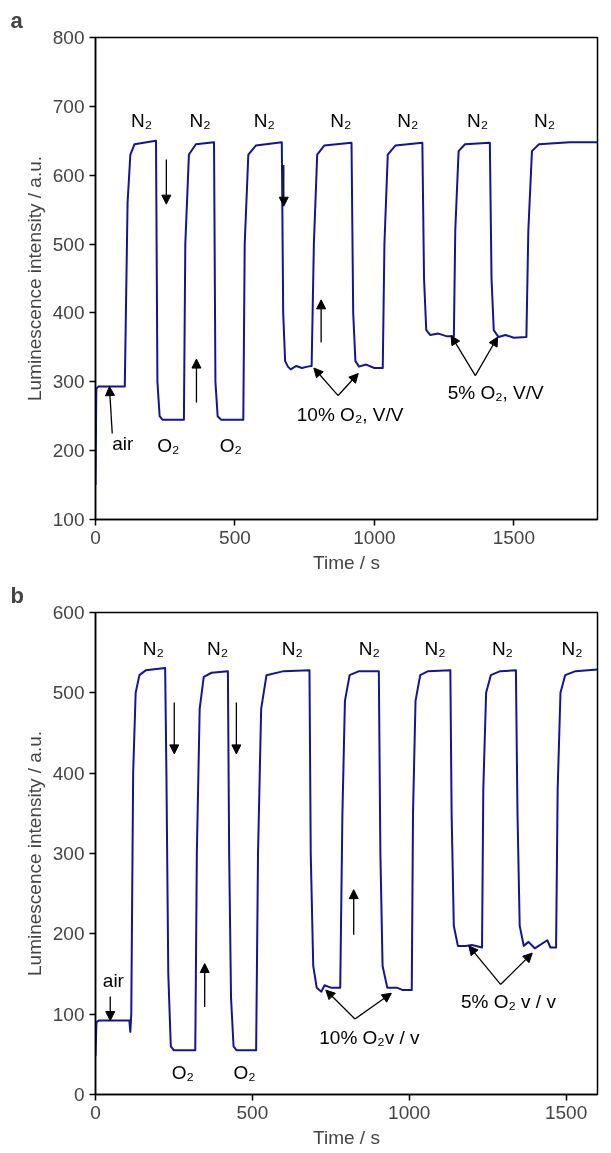 This screenshot has width=611, height=1153. What do you see at coordinates (79, 1094) in the screenshot?
I see `y-tick-label: 0` at bounding box center [79, 1094].